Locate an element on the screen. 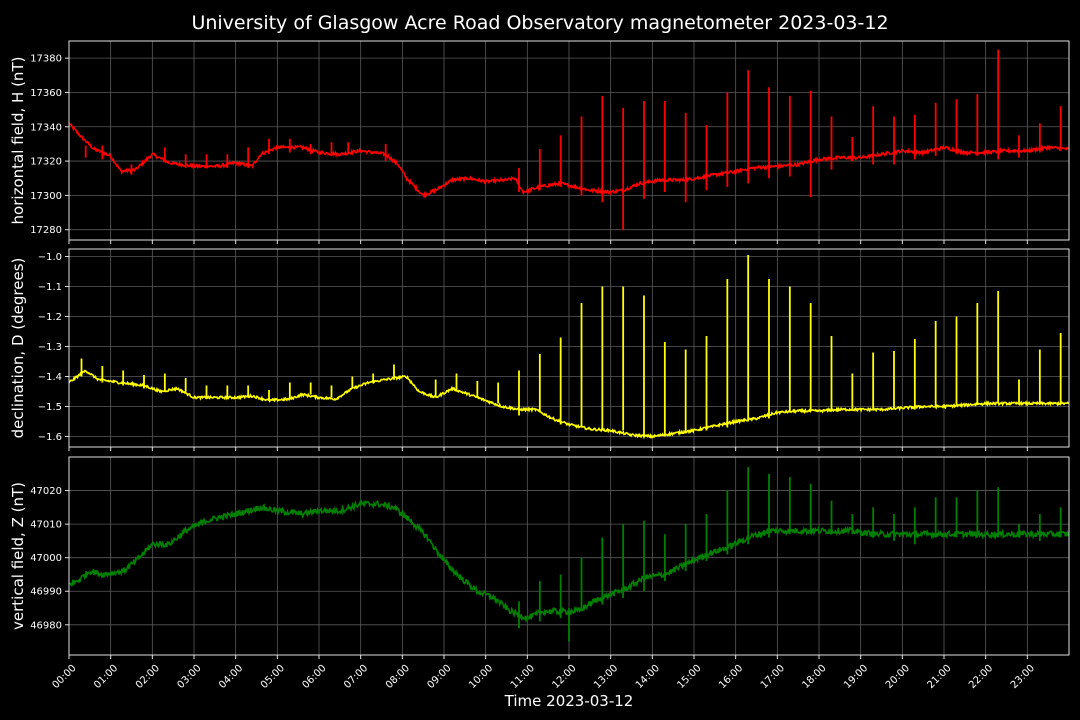 The height and width of the screenshot is (720, 1080). y-tick-label: 47020 is located at coordinates (46, 491).